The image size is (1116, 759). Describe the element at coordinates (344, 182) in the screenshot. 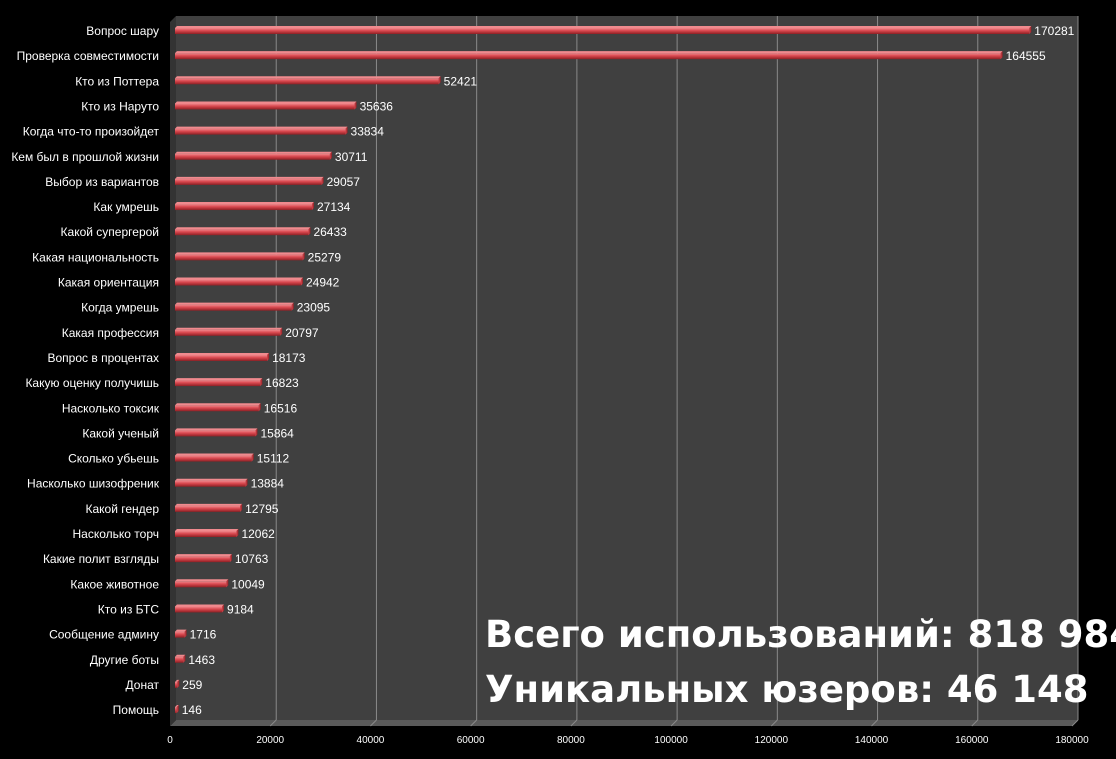

I see `value-label-6: 29057` at that location.